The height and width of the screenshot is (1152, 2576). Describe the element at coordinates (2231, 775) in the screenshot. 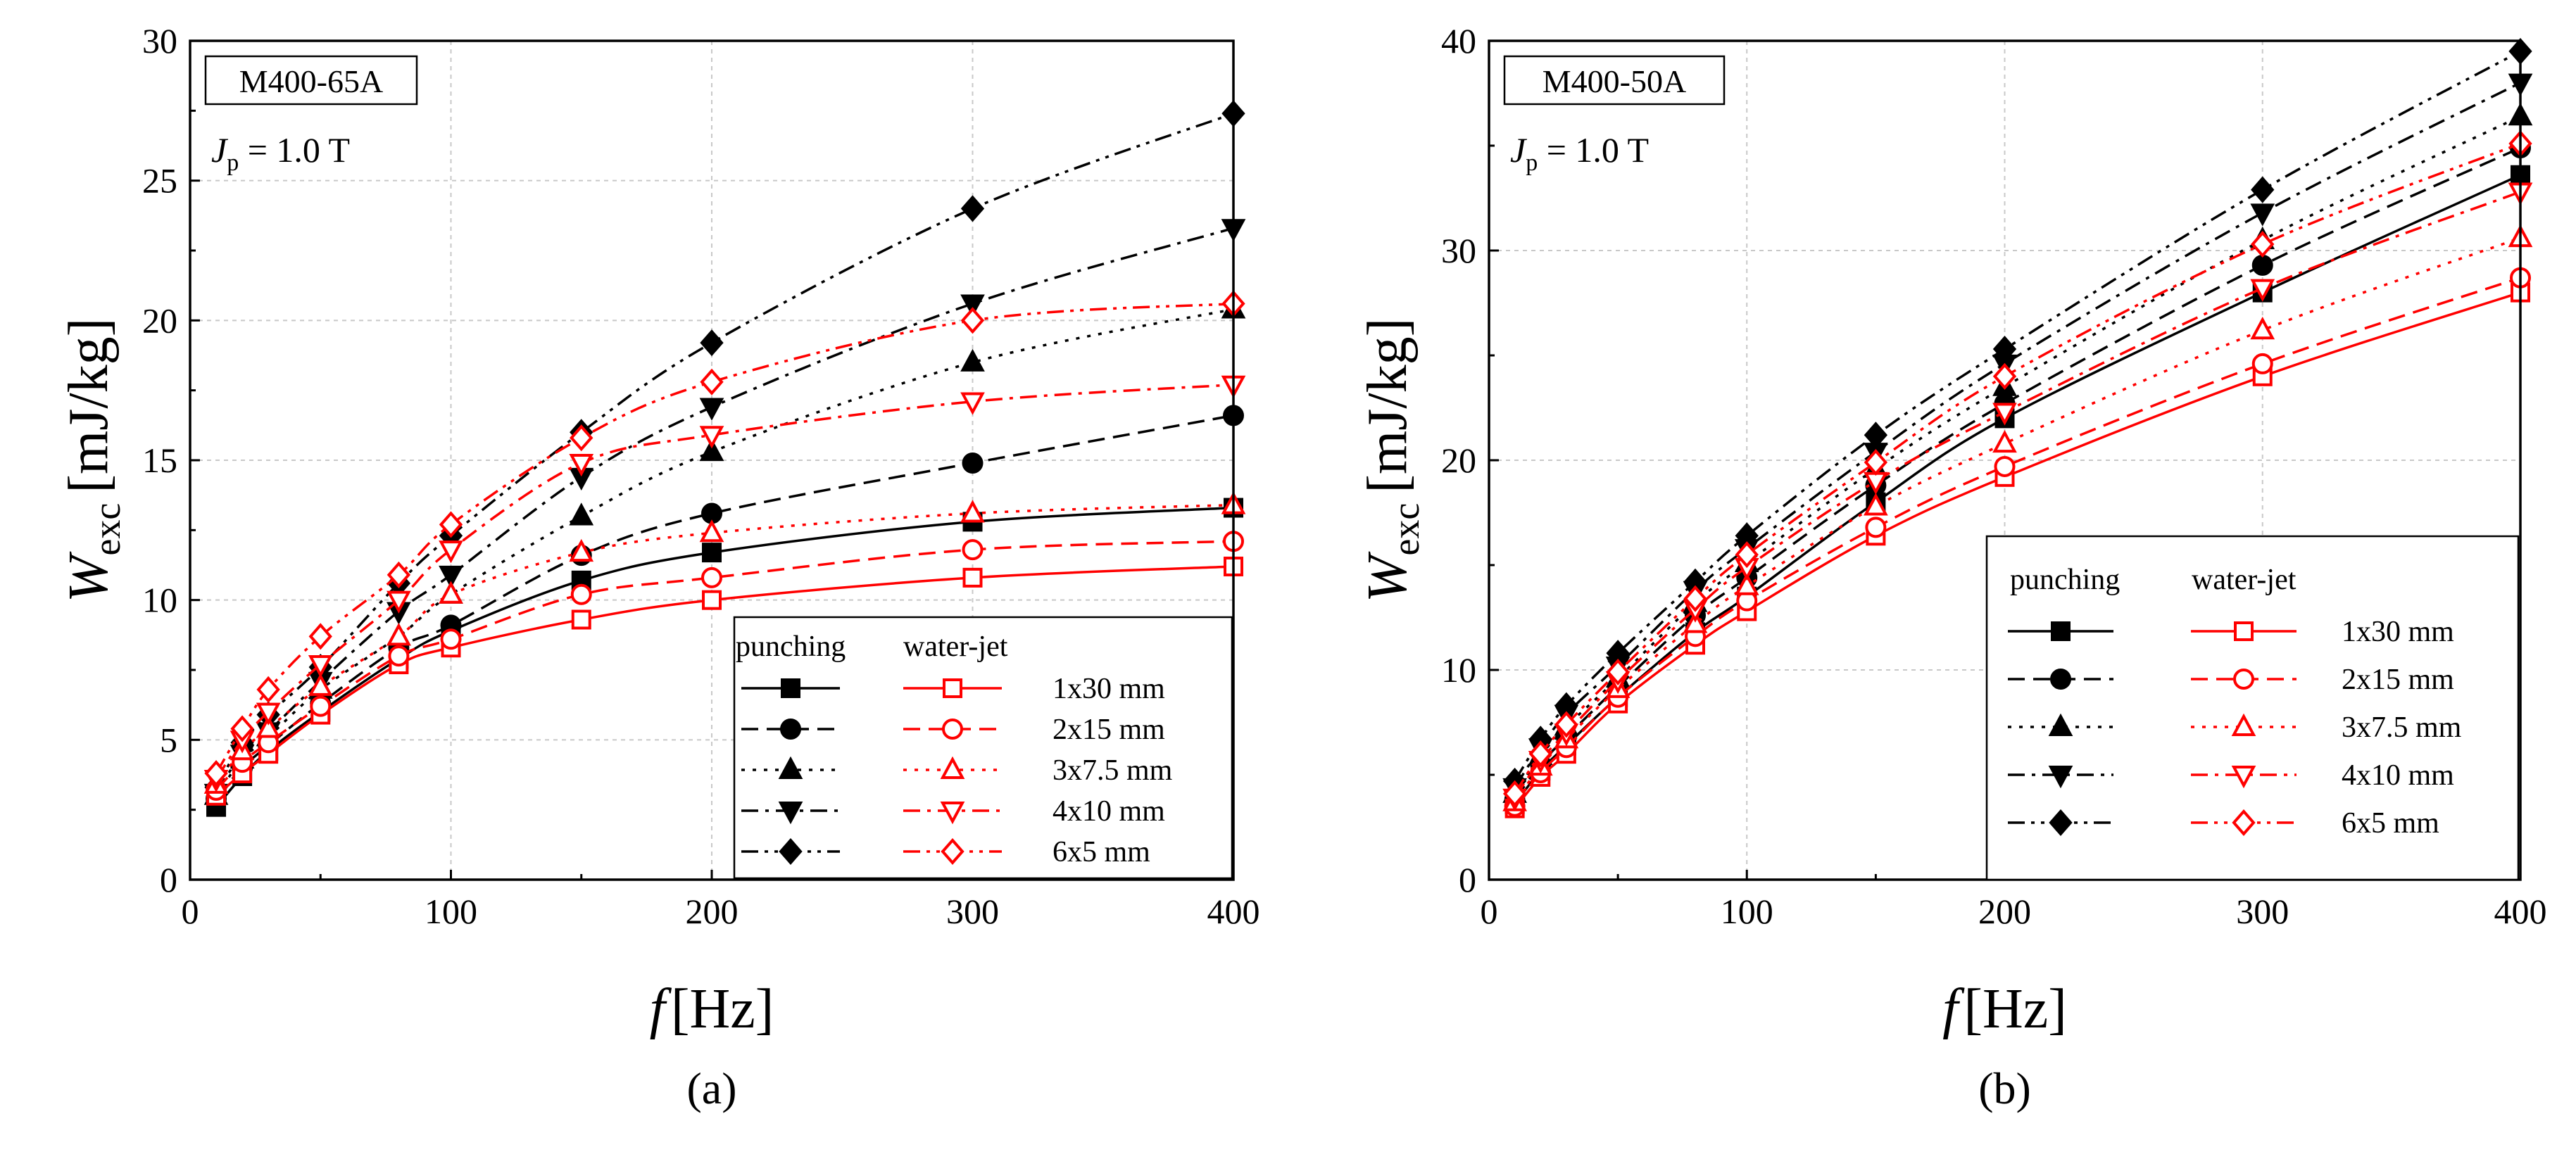

I see `legend-item: 4x10 mm` at that location.